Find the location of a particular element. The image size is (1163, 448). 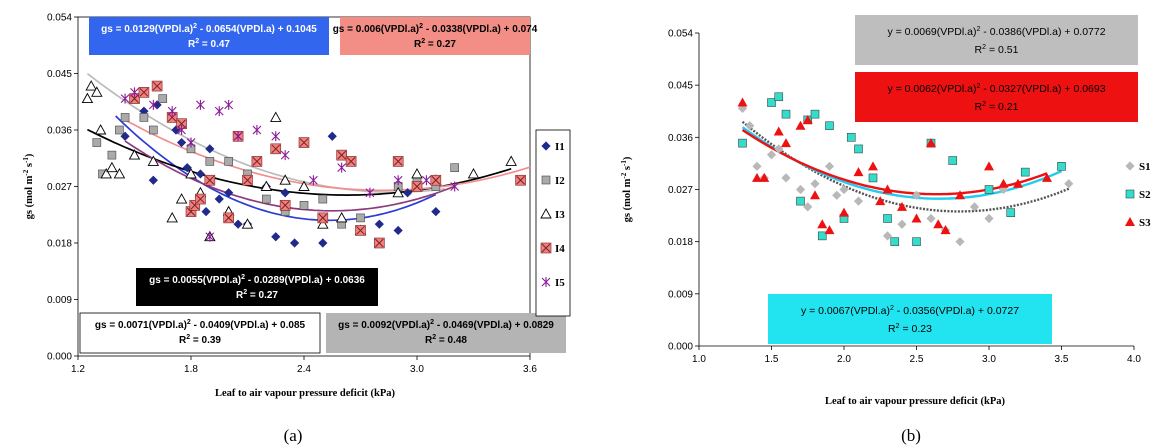

r-squared-text: R2 = 0.51 is located at coordinates (997, 50).